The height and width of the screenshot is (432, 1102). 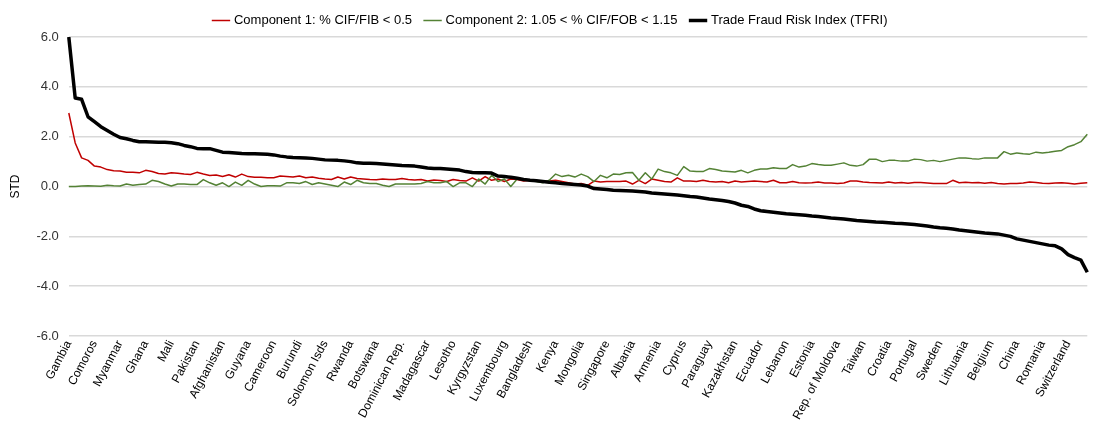 I want to click on y-tick-label: -6.0, so click(x=47, y=335).